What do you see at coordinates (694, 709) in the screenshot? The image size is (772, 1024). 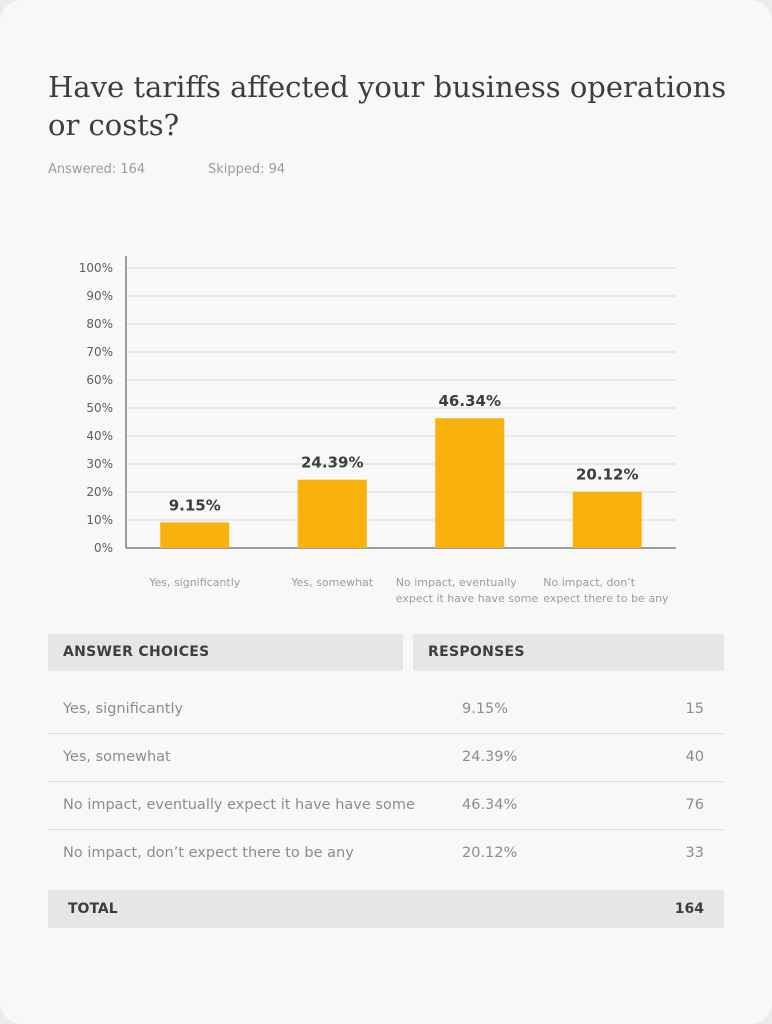 I see `row-count: 15` at bounding box center [694, 709].